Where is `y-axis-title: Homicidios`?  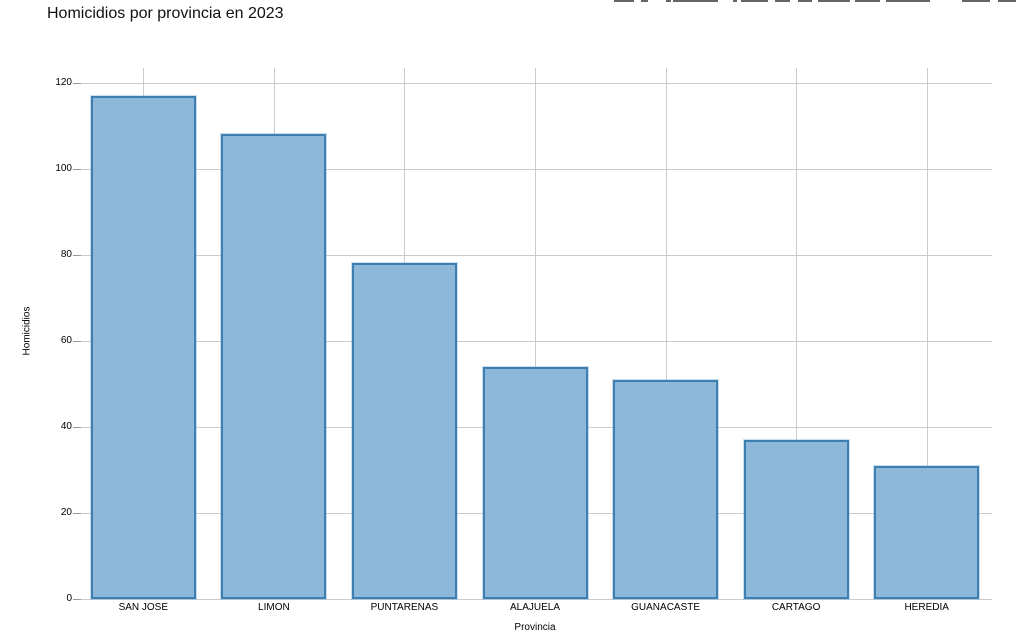 y-axis-title: Homicidios is located at coordinates (27, 331).